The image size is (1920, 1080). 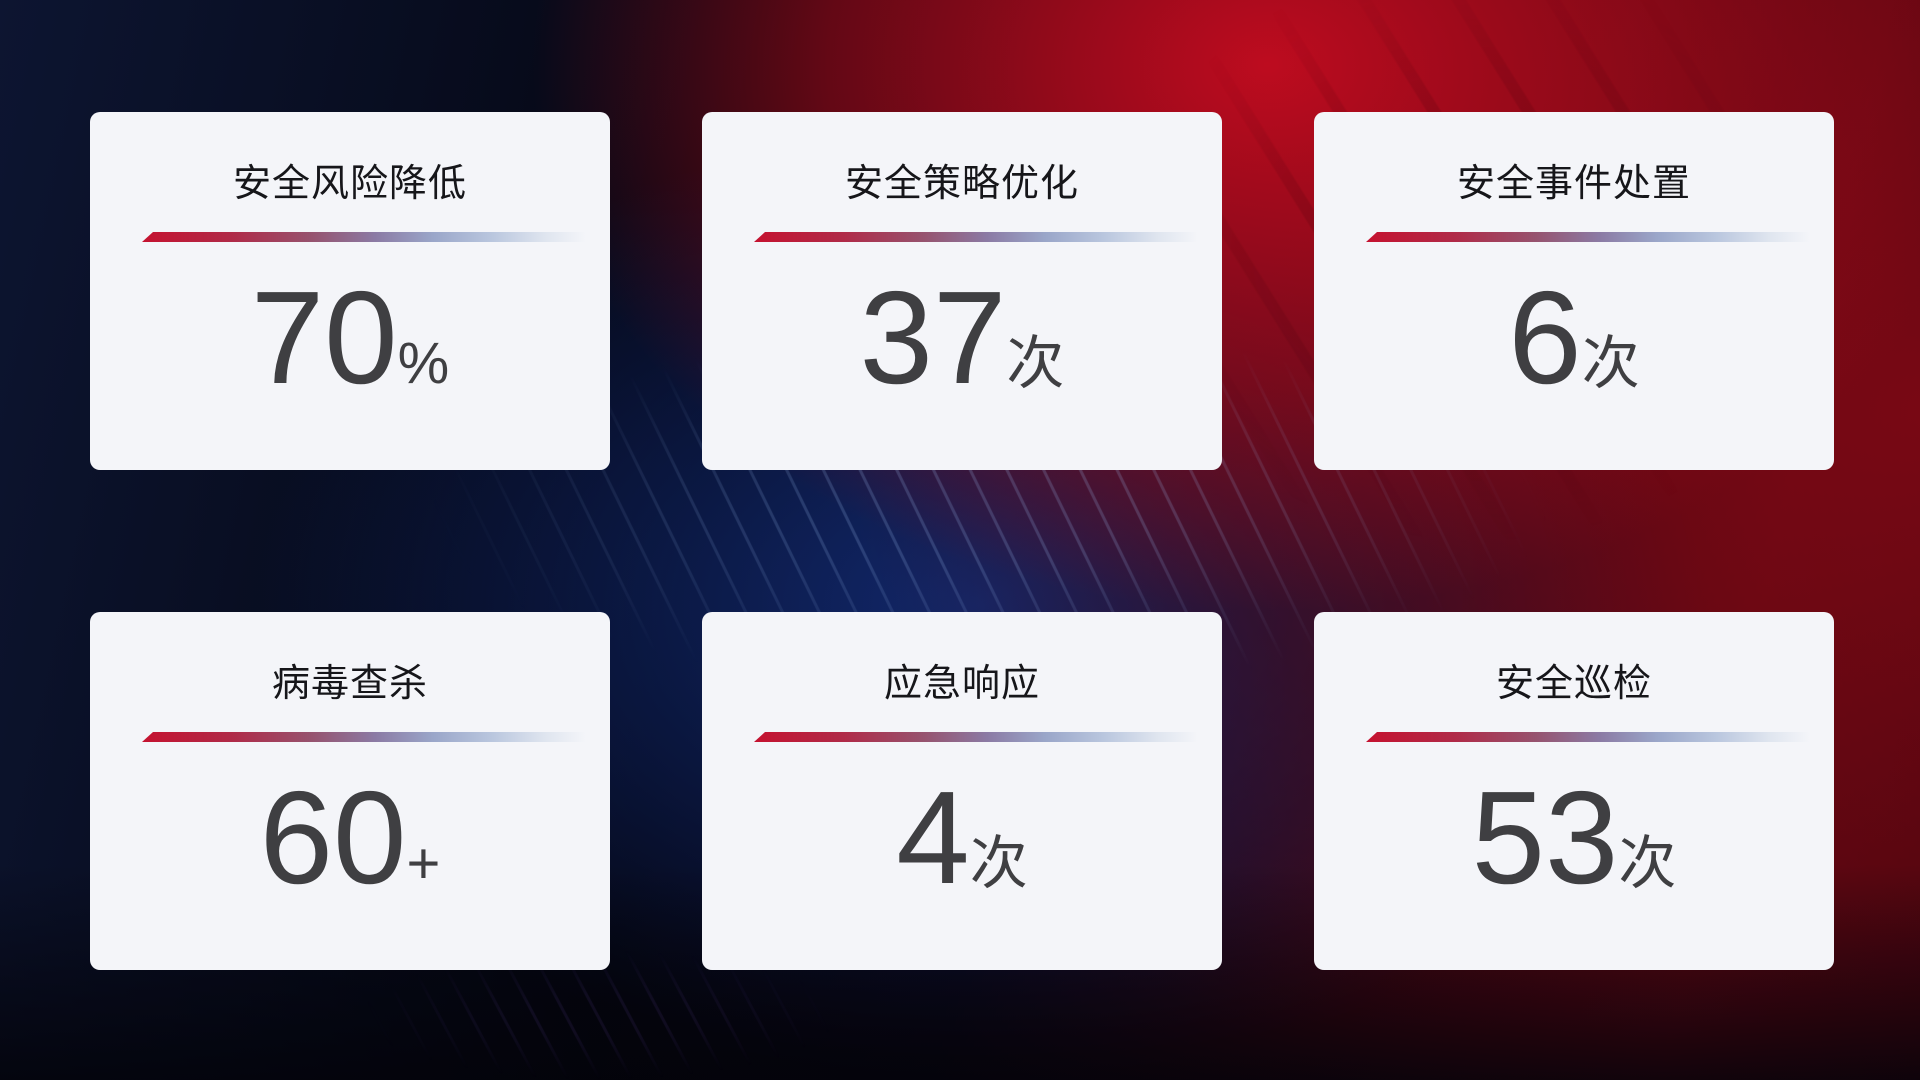 I want to click on card-title: 安全事件处置, so click(x=1573, y=184).